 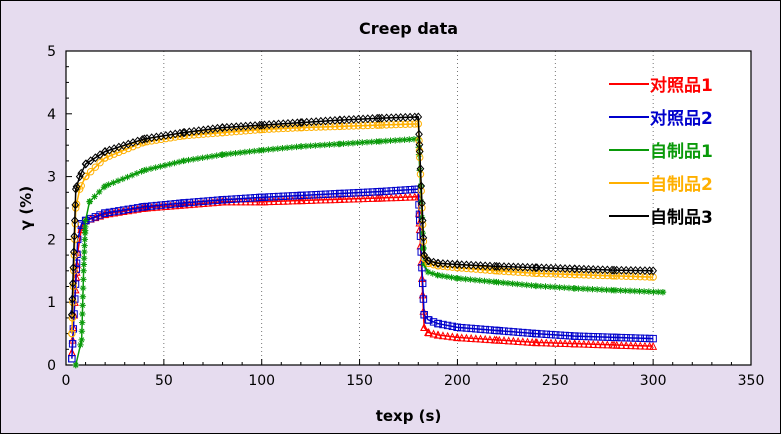 What do you see at coordinates (51, 303) in the screenshot?
I see `y-tick-label: 1` at bounding box center [51, 303].